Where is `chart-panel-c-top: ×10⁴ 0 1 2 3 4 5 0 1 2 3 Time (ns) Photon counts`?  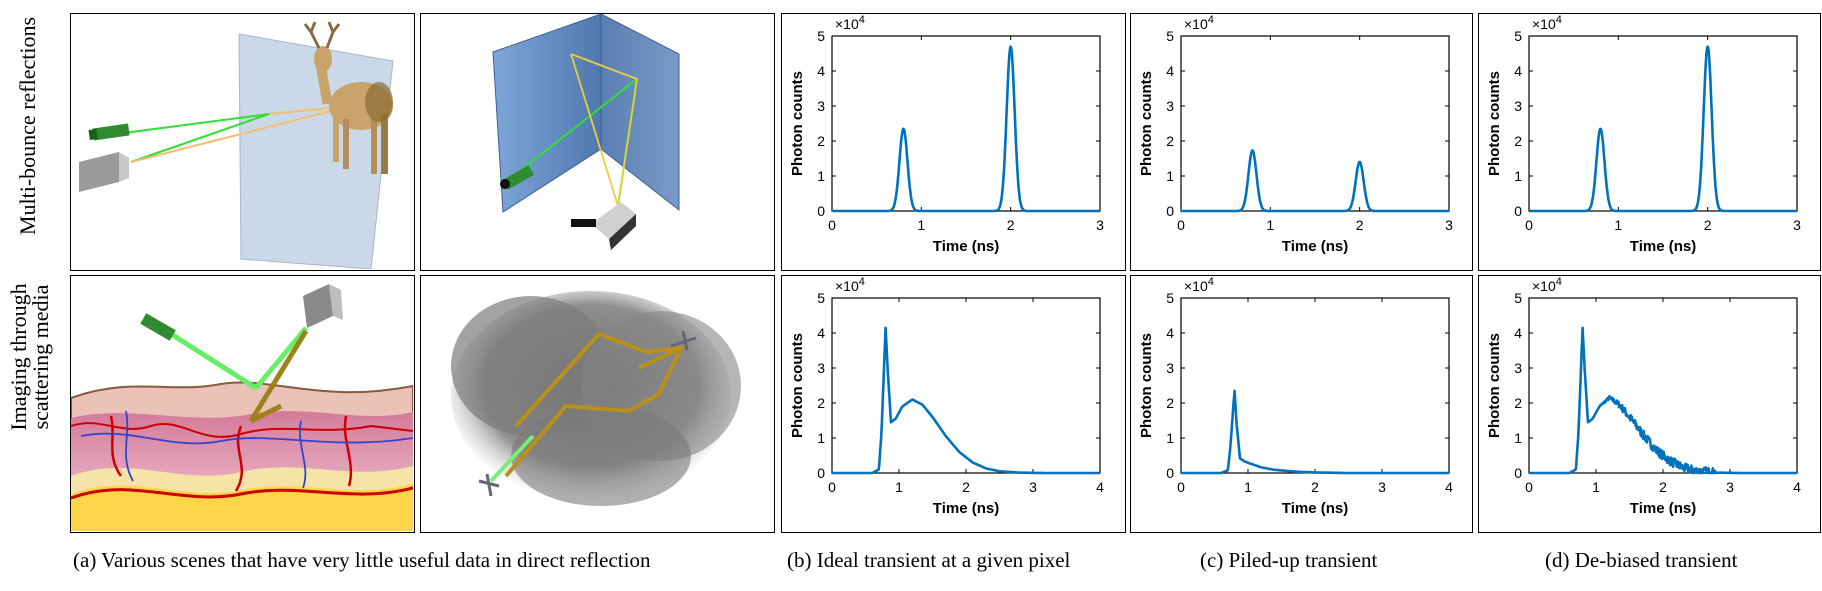 chart-panel-c-top: ×10⁴ 0 1 2 3 4 5 0 1 2 3 Time (ns) Photon counts is located at coordinates (1301, 142).